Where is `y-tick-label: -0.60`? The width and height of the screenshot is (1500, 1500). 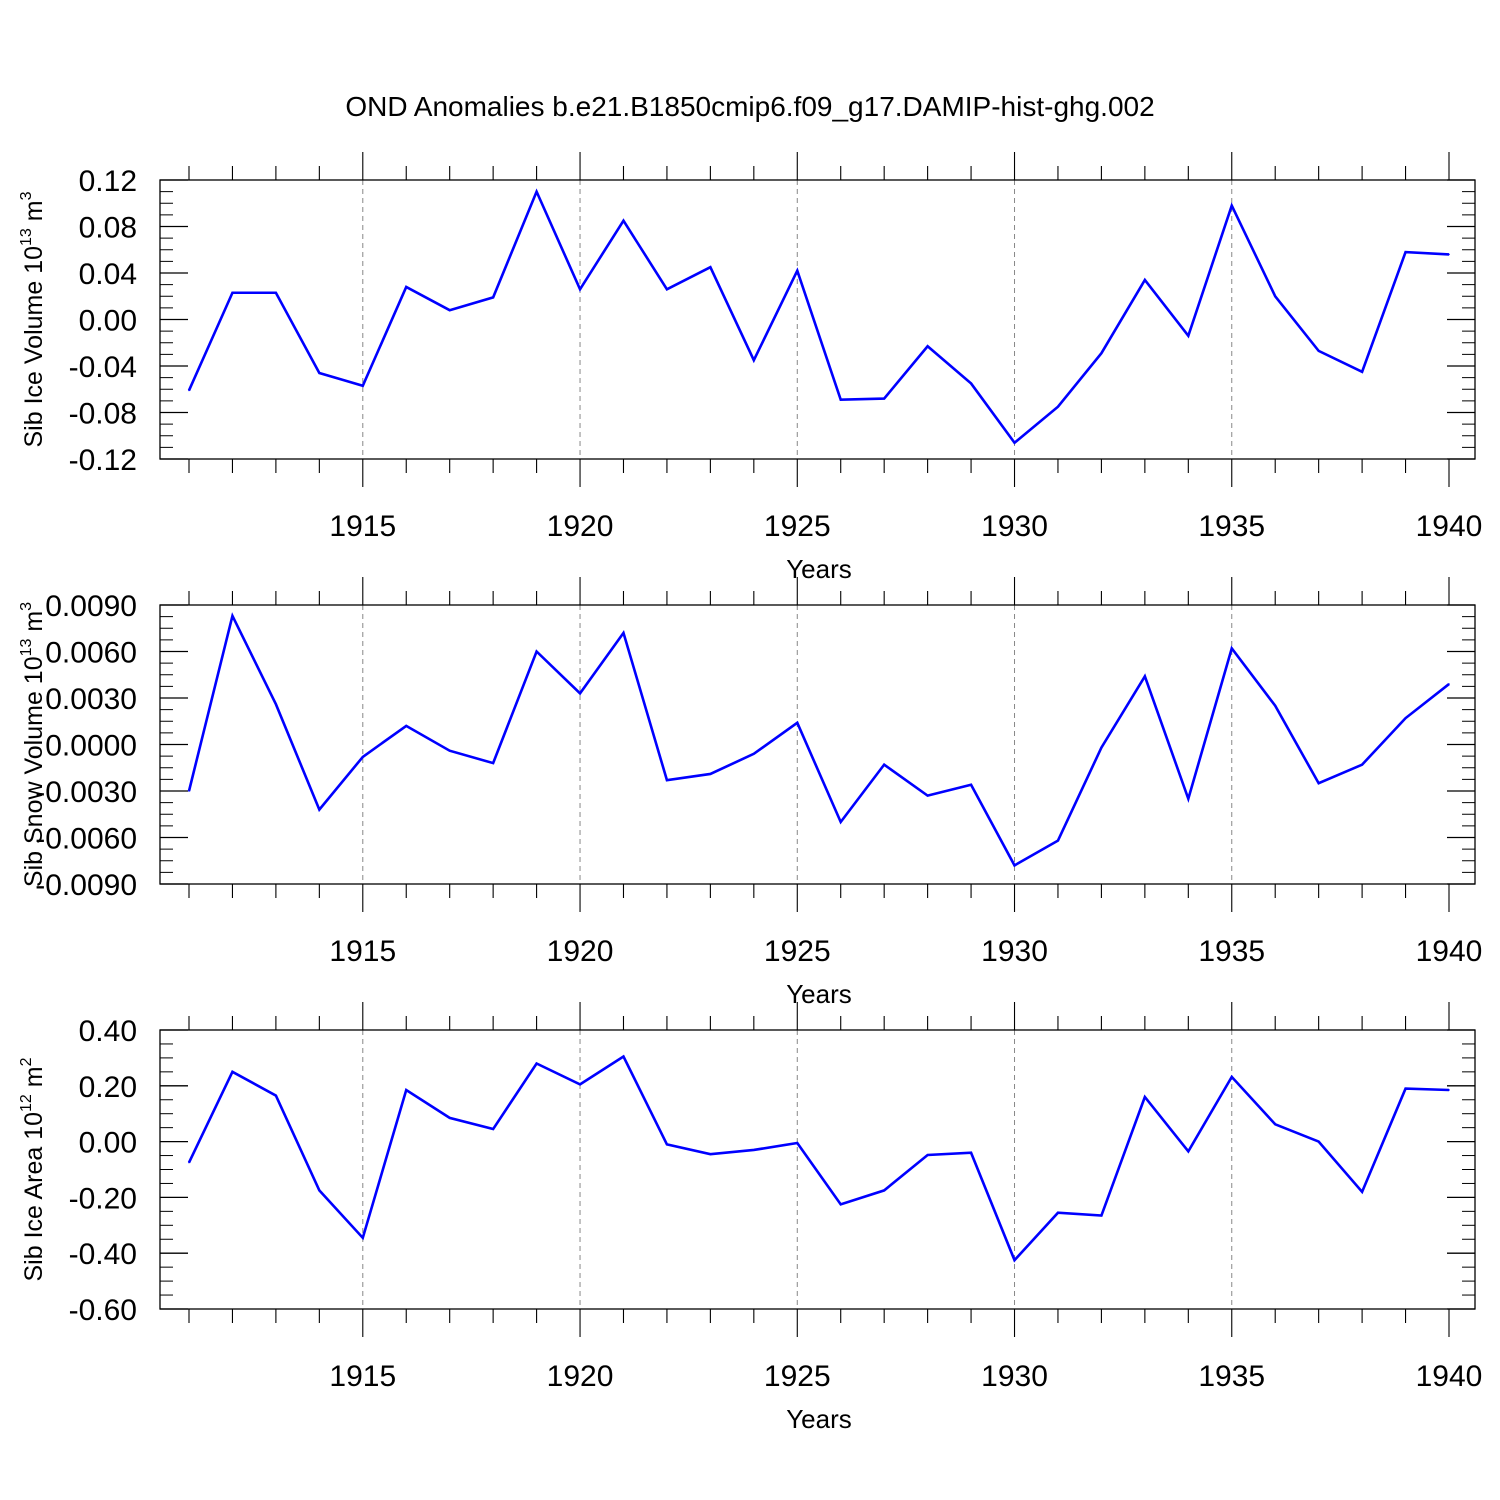 y-tick-label: -0.60 is located at coordinates (103, 1310).